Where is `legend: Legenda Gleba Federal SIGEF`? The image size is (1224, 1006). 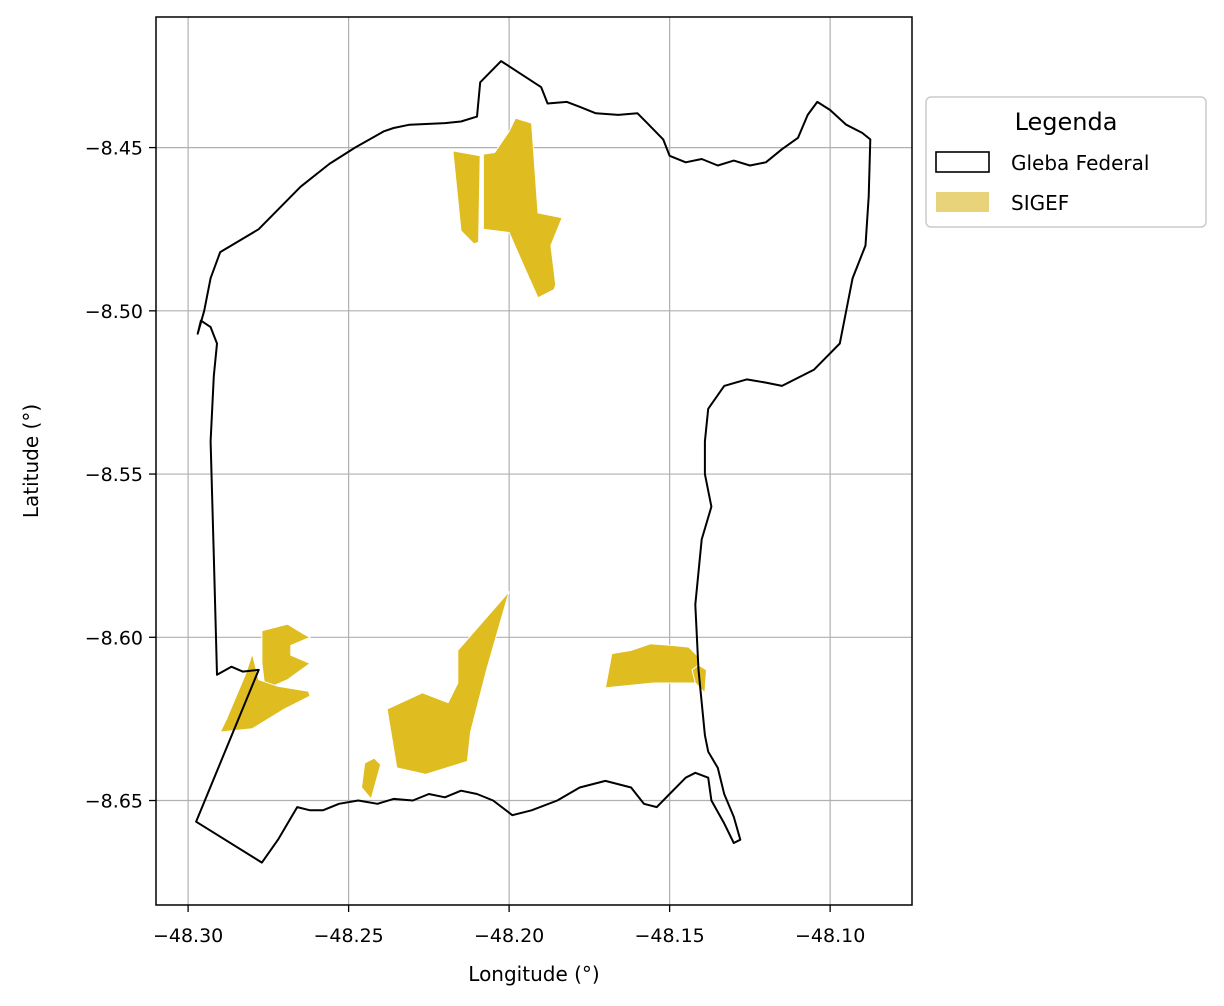 legend: Legenda Gleba Federal SIGEF is located at coordinates (1066, 162).